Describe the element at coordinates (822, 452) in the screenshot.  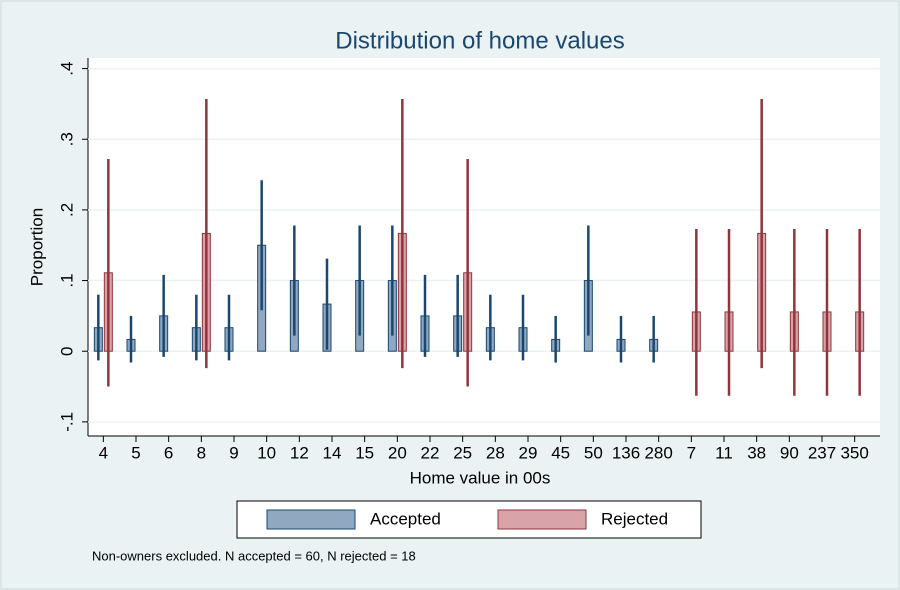
I see `x-tick-label: 237` at that location.